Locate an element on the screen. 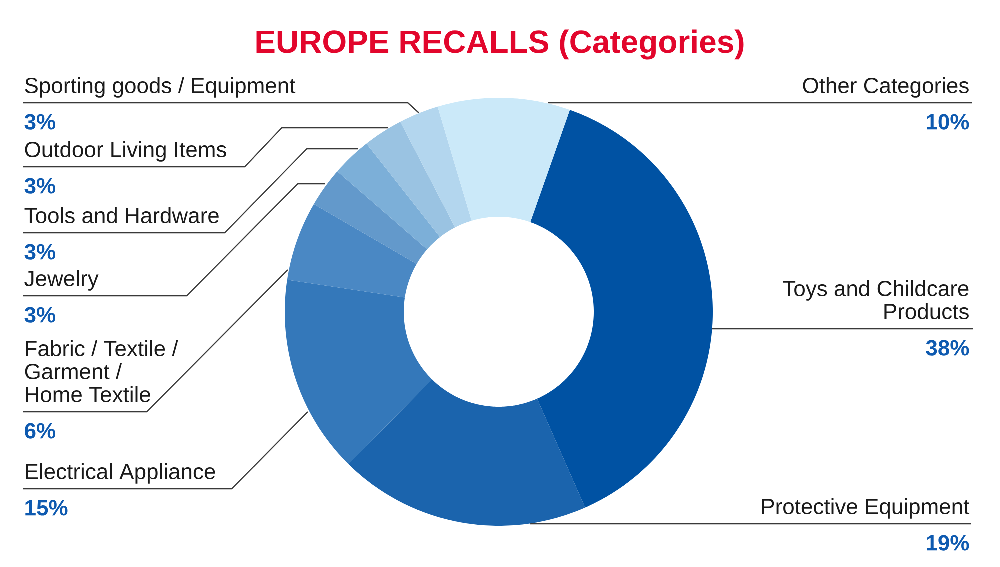  slice-label: Electrical Appliance is located at coordinates (121, 473).